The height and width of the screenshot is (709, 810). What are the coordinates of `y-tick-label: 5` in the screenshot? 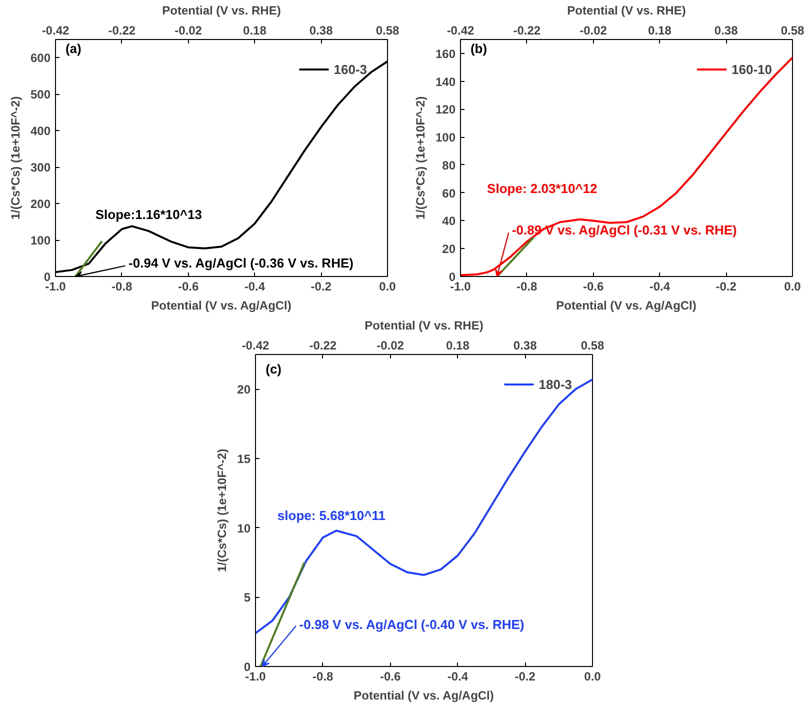 It's located at (247, 597).